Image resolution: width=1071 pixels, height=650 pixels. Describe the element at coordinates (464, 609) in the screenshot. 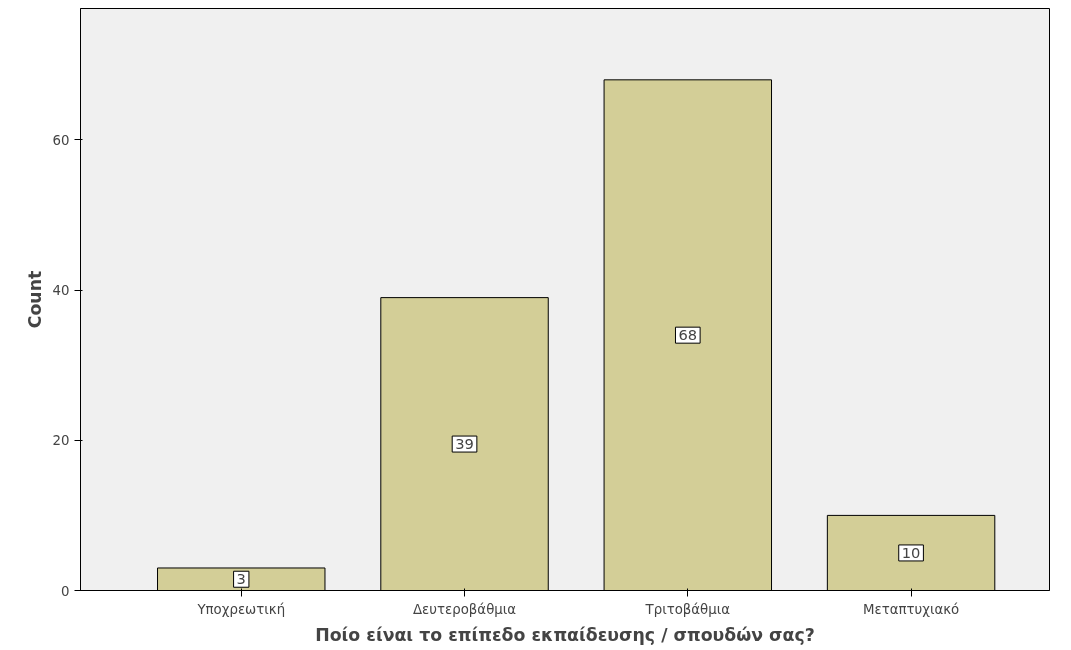

I see `x-tick-label: Δευτεροβάθμια` at that location.